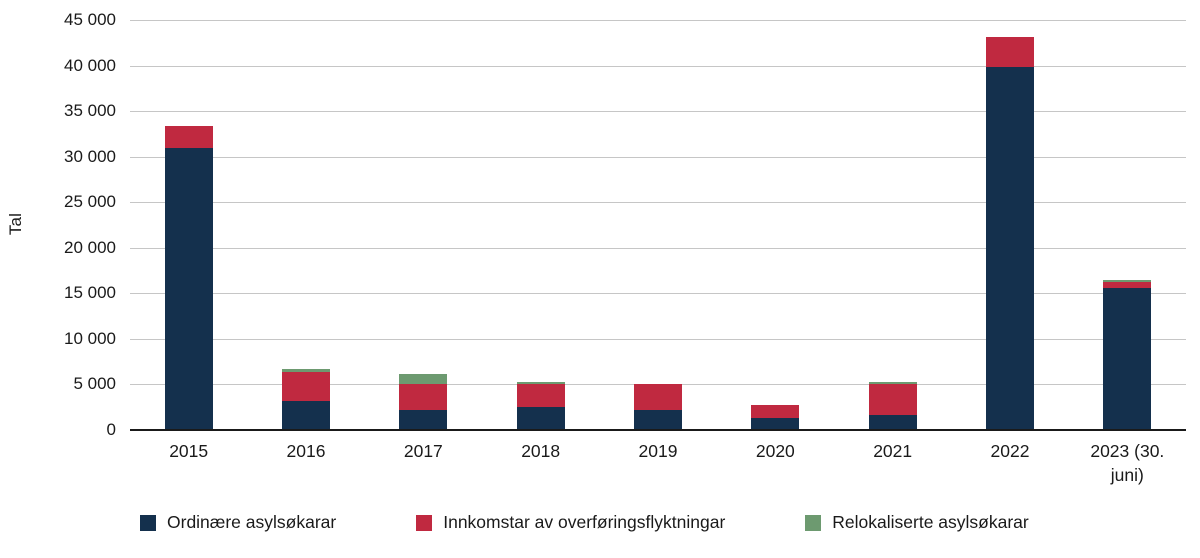  Describe the element at coordinates (90, 202) in the screenshot. I see `y-tick-label: 25 000` at that location.